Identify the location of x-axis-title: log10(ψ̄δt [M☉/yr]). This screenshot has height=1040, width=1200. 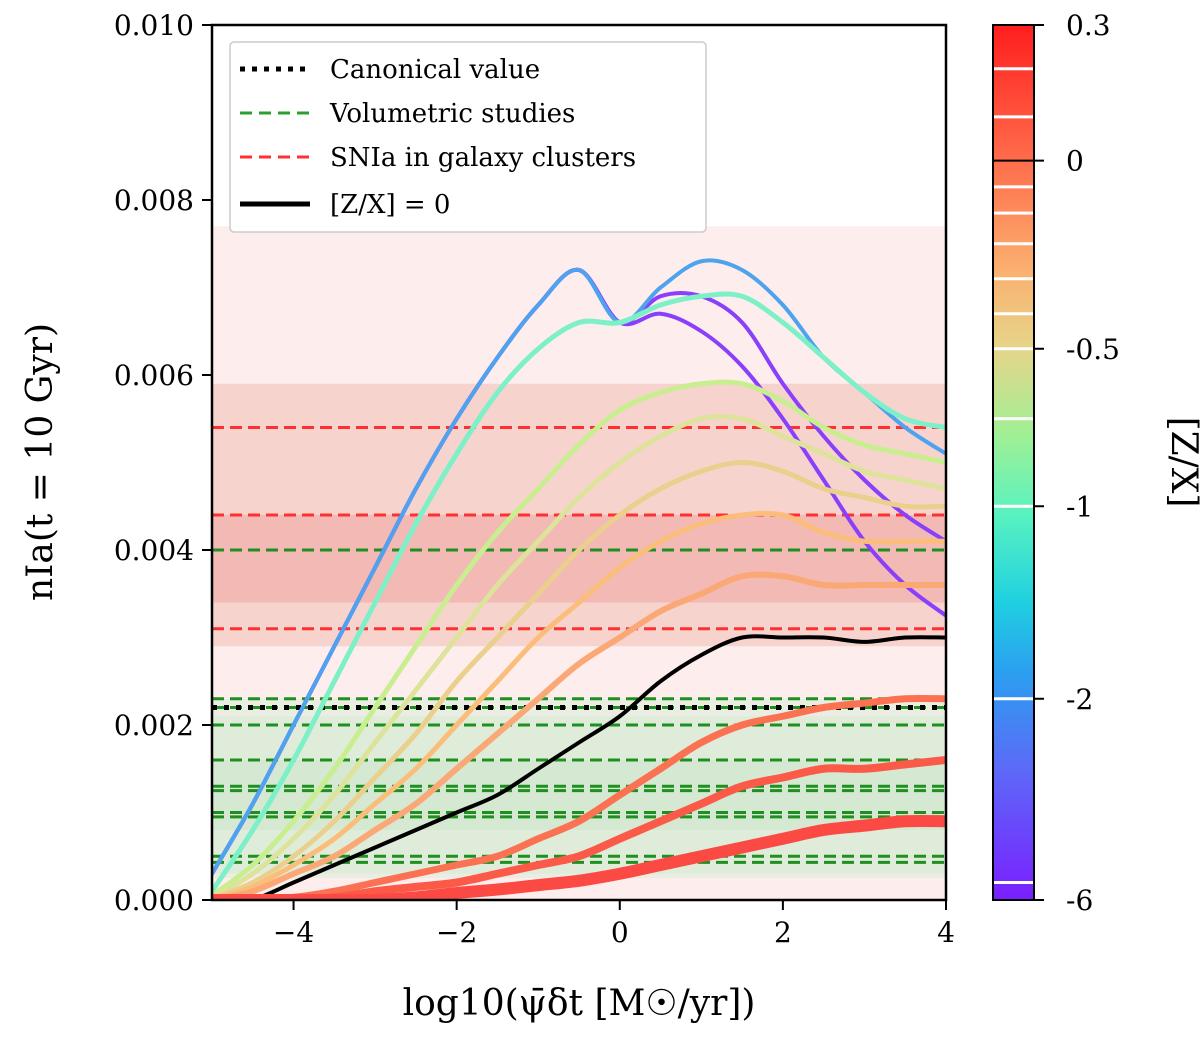
(579, 1003).